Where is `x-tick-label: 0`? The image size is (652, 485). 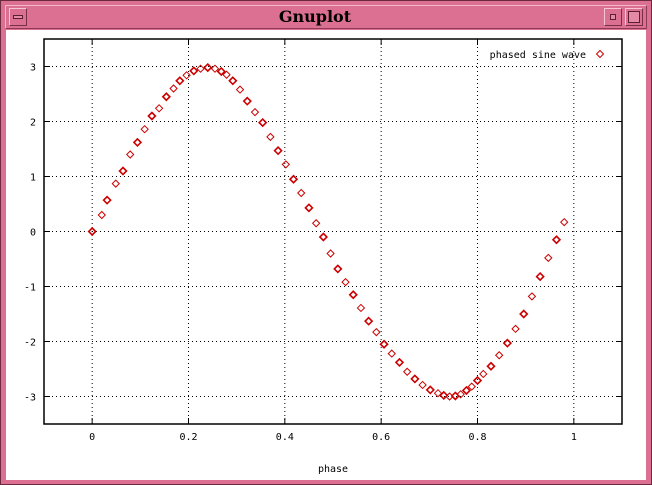 x-tick-label: 0 is located at coordinates (92, 437).